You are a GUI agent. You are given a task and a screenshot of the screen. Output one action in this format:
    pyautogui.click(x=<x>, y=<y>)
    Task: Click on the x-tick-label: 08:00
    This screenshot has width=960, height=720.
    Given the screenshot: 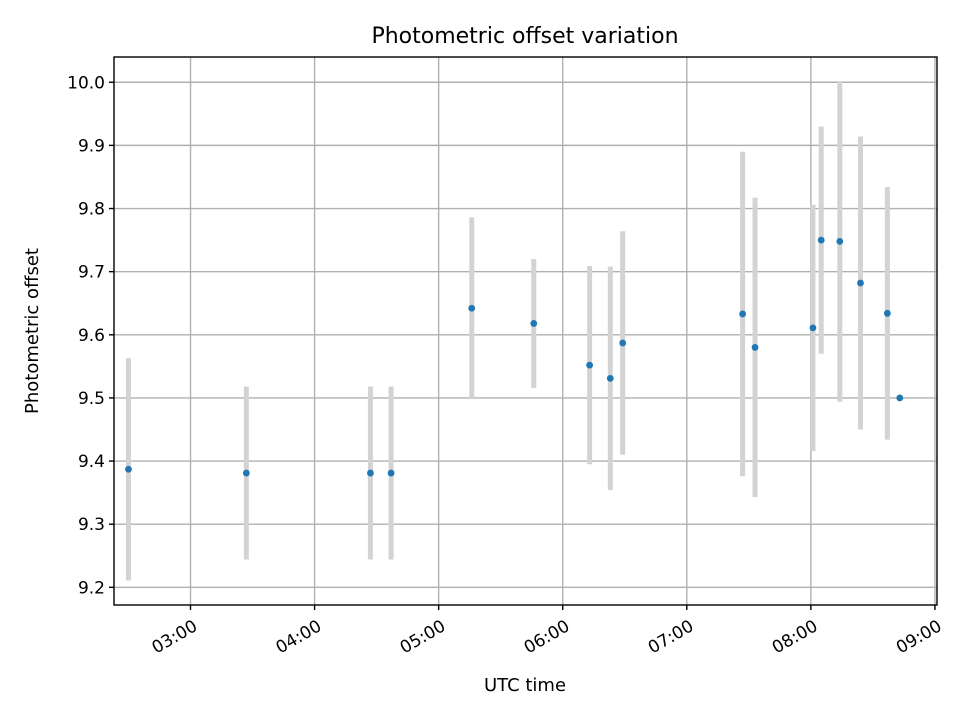 What is the action you would take?
    pyautogui.click(x=795, y=637)
    